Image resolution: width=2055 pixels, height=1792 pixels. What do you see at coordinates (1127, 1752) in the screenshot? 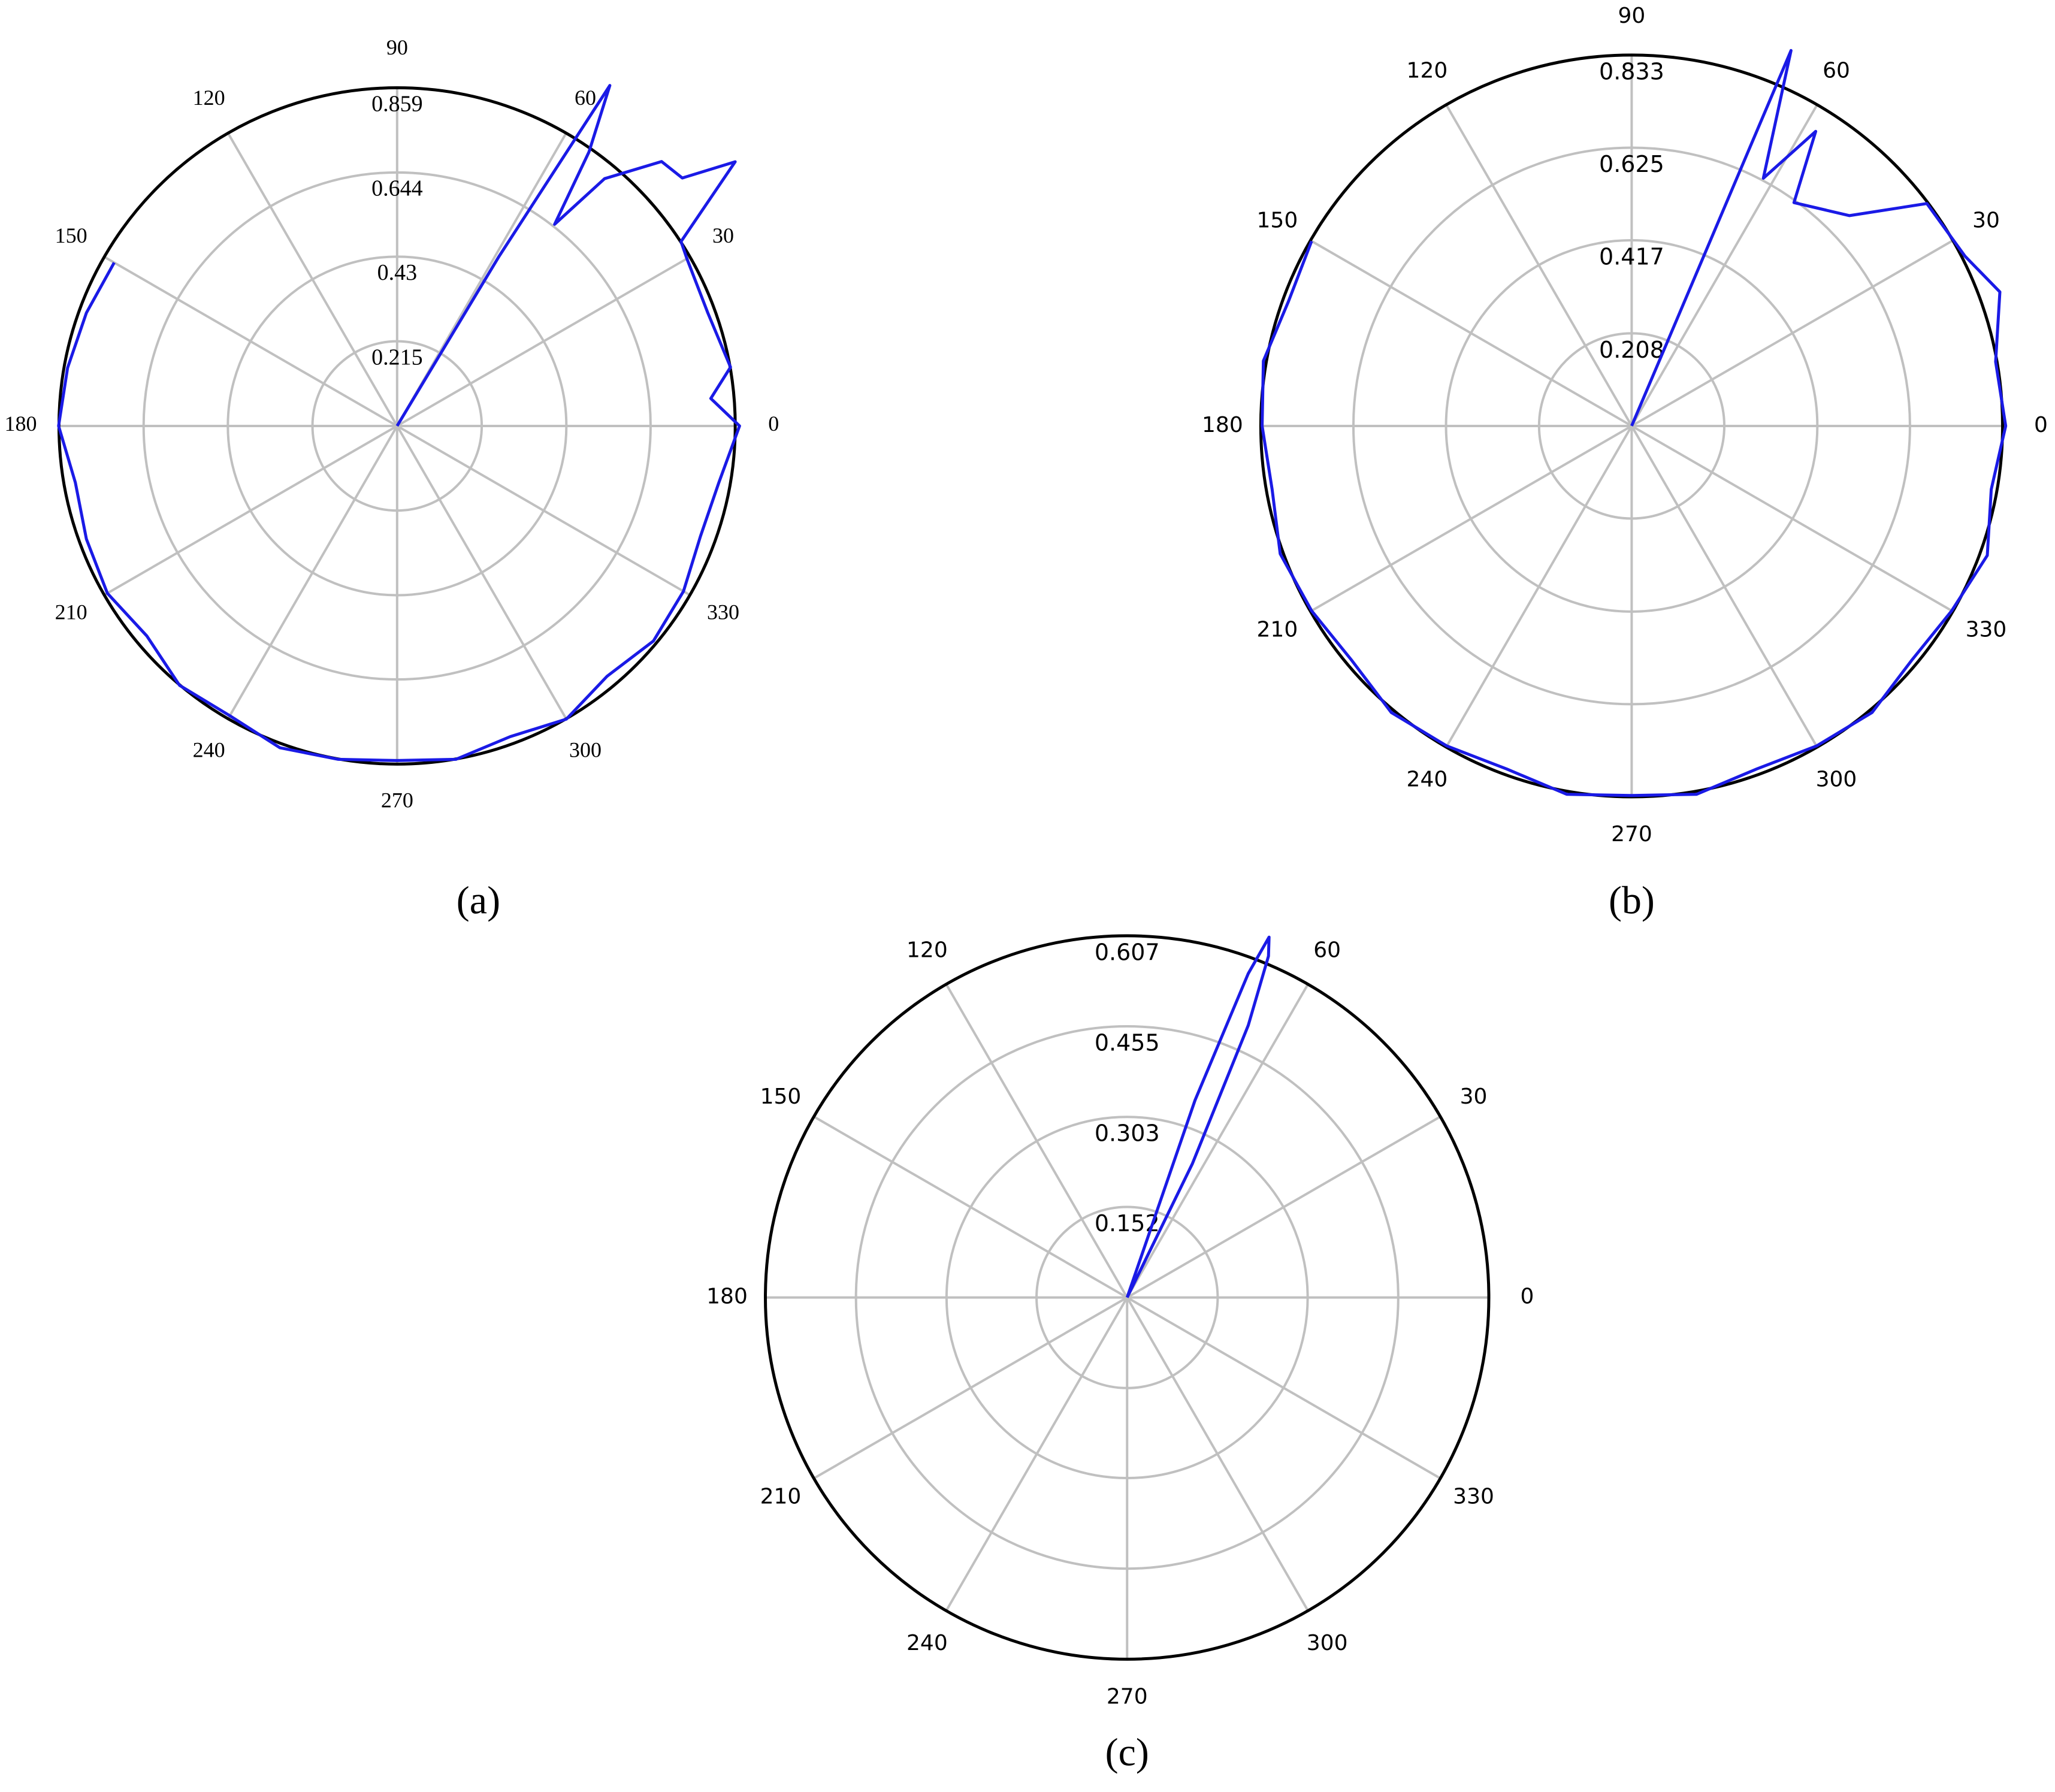
I see `panel-label: (c)` at bounding box center [1127, 1752].